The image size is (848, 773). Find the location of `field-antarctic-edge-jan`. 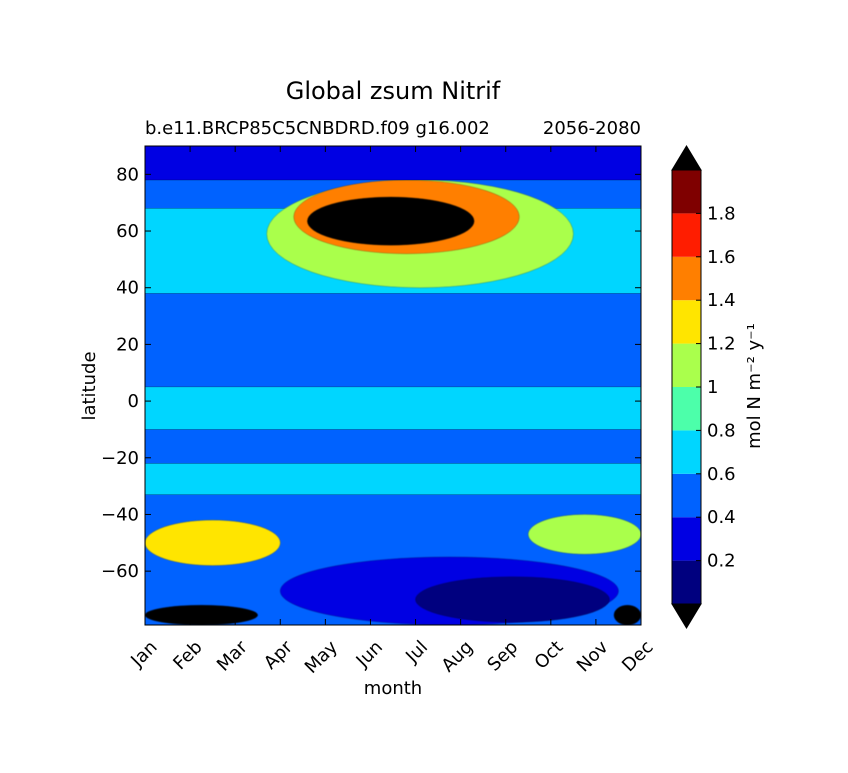

field-antarctic-edge-jan is located at coordinates (201, 614).